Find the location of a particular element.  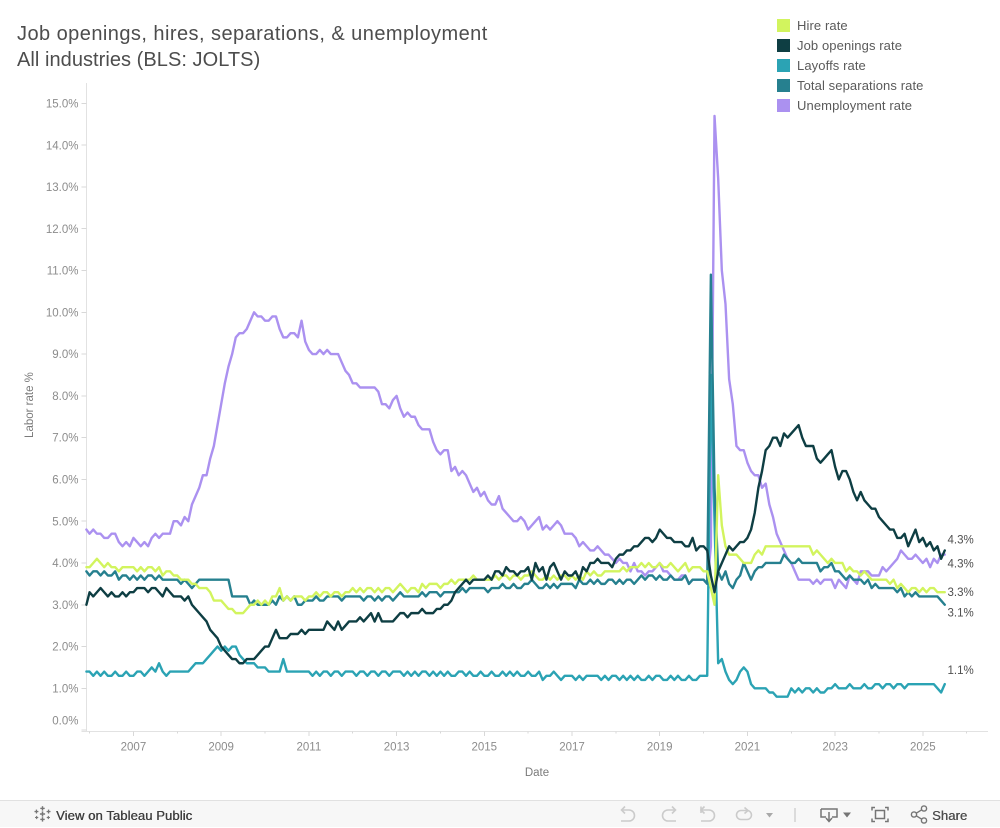

svg-text: 14.0% is located at coordinates (62, 146).